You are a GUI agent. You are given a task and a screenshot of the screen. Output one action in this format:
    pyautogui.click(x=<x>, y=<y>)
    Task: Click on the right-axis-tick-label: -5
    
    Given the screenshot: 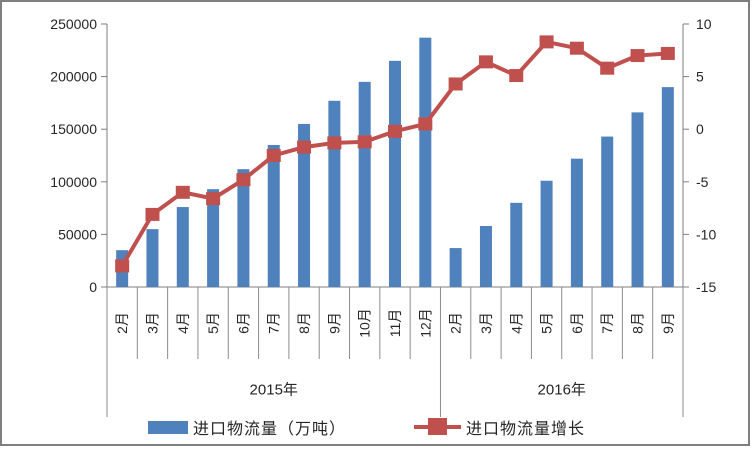 What is the action you would take?
    pyautogui.click(x=702, y=182)
    